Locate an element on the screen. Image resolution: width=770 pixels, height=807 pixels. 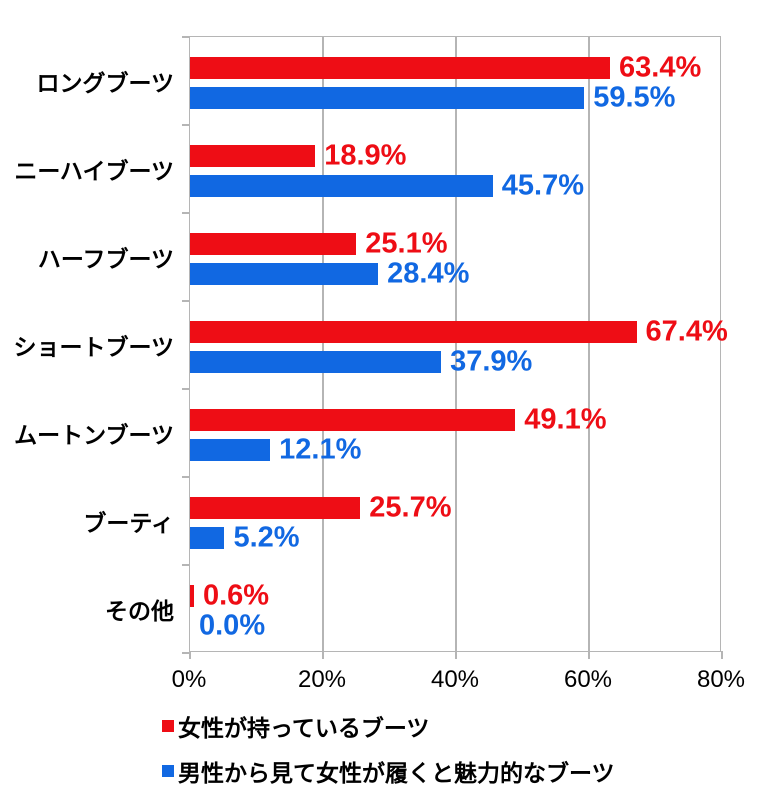
value-label: 12.1% is located at coordinates (320, 449).